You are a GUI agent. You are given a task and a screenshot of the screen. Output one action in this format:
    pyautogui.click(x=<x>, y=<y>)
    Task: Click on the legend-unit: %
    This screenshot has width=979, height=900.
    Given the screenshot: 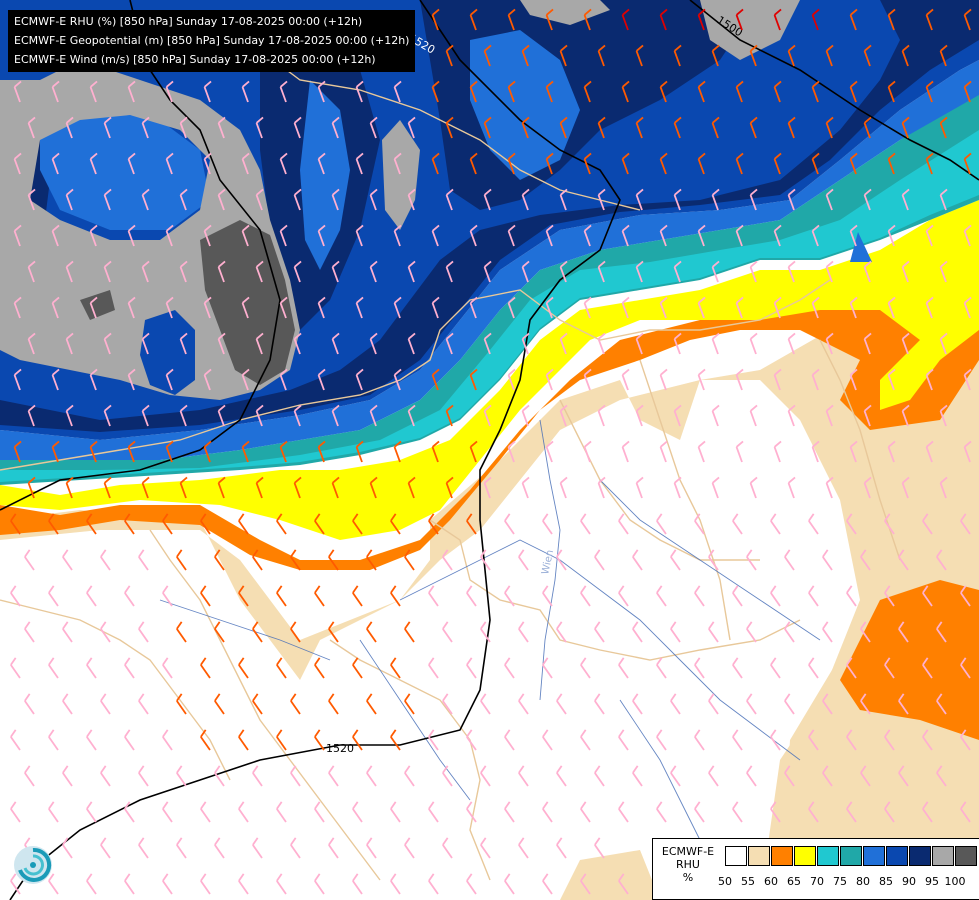 What is the action you would take?
    pyautogui.click(x=688, y=877)
    